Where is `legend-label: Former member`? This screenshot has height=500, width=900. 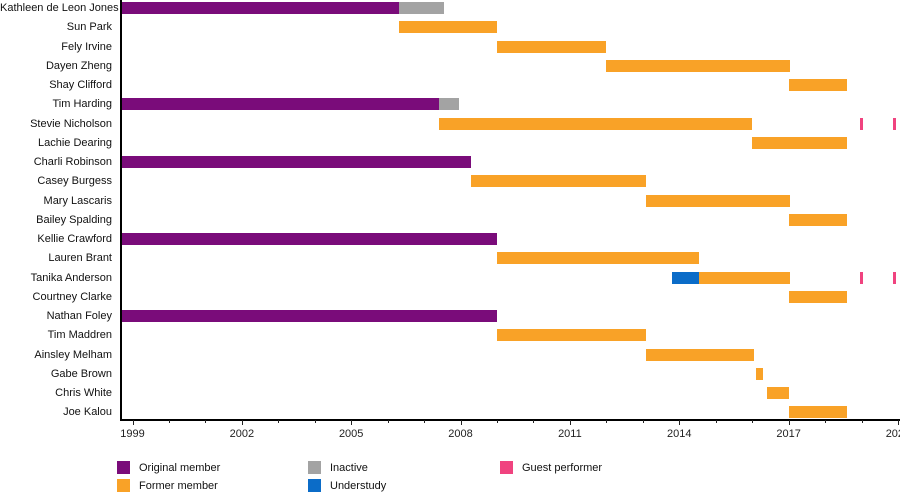 legend-label: Former member is located at coordinates (178, 485).